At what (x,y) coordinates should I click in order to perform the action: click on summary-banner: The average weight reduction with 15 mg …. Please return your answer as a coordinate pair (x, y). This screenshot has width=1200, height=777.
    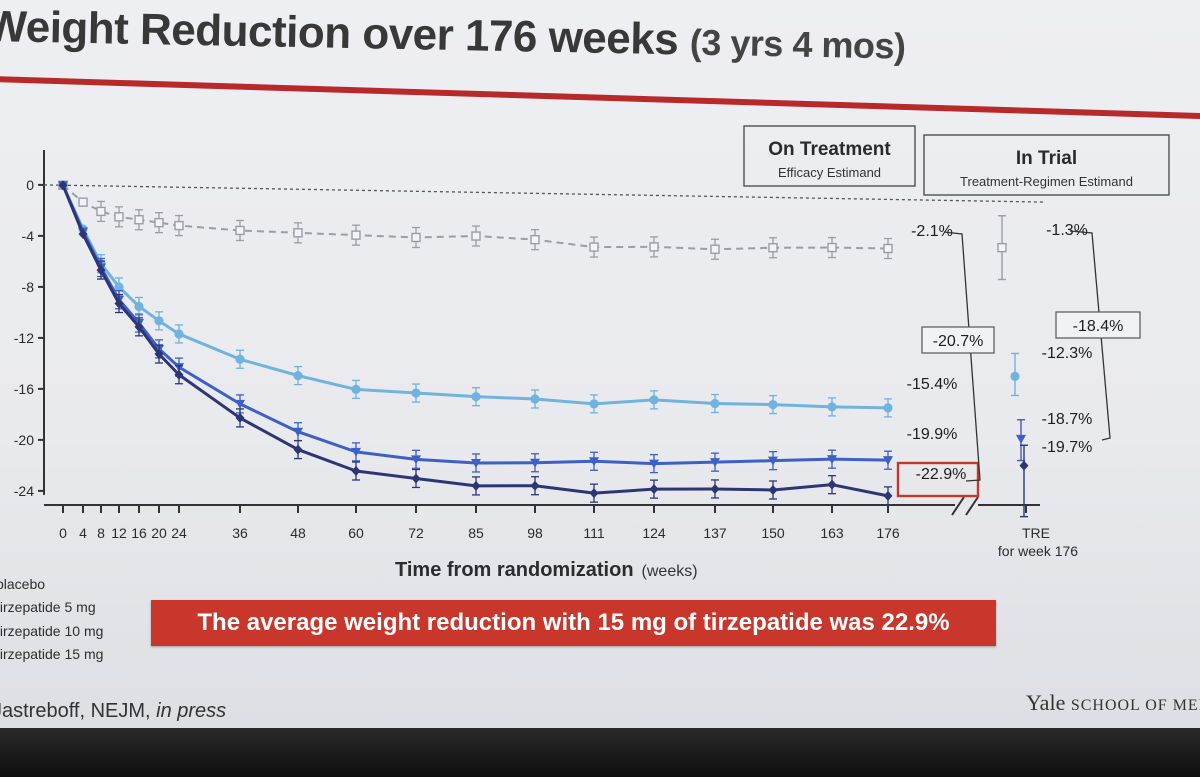
    Looking at the image, I should click on (573, 623).